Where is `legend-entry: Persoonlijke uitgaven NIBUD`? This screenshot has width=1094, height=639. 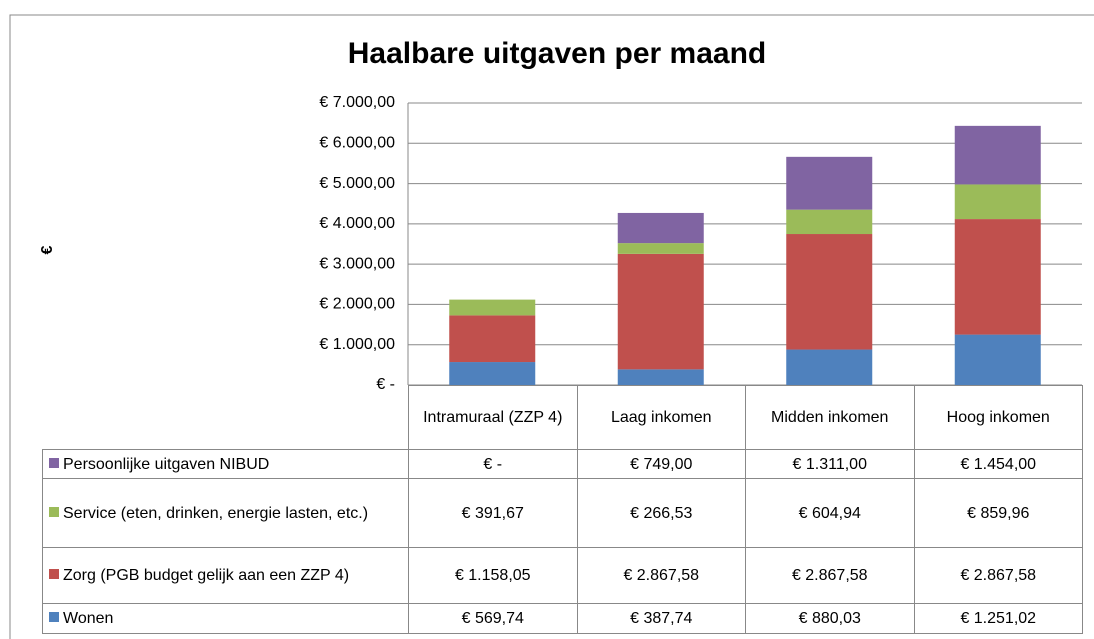
legend-entry: Persoonlijke uitgaven NIBUD is located at coordinates (159, 464).